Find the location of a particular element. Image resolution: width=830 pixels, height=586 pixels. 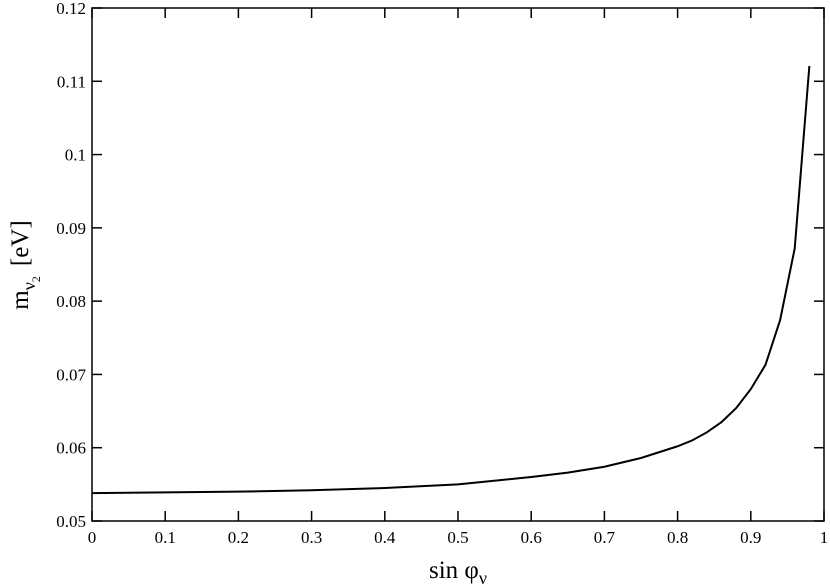

y-label-sub: ν is located at coordinates (29, 286).